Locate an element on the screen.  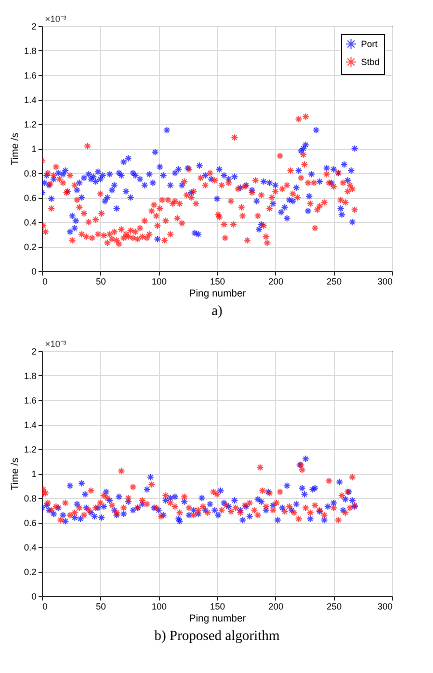
legend-label: Port is located at coordinates (369, 44).